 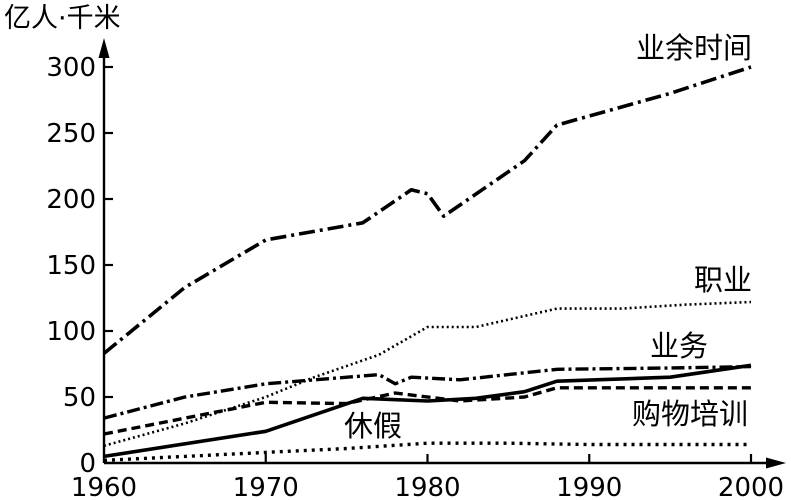 What do you see at coordinates (694, 48) in the screenshot?
I see `annotation-leisure: 业余时间` at bounding box center [694, 48].